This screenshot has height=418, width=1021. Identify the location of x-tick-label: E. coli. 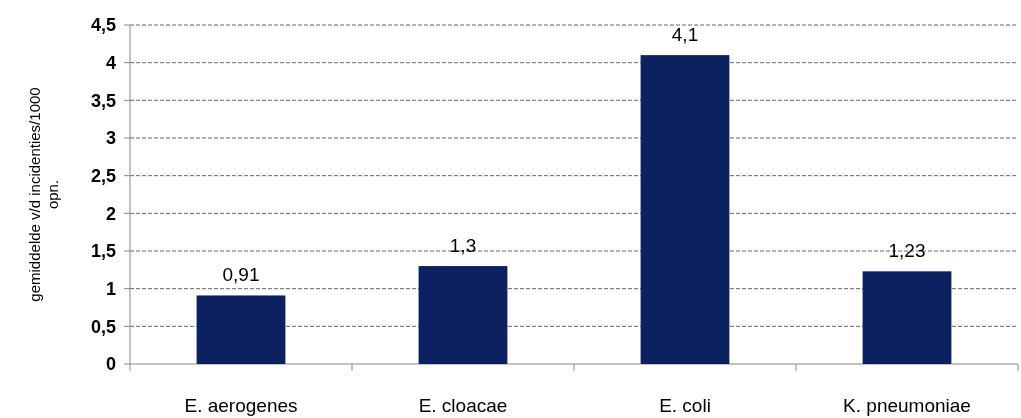
(685, 405).